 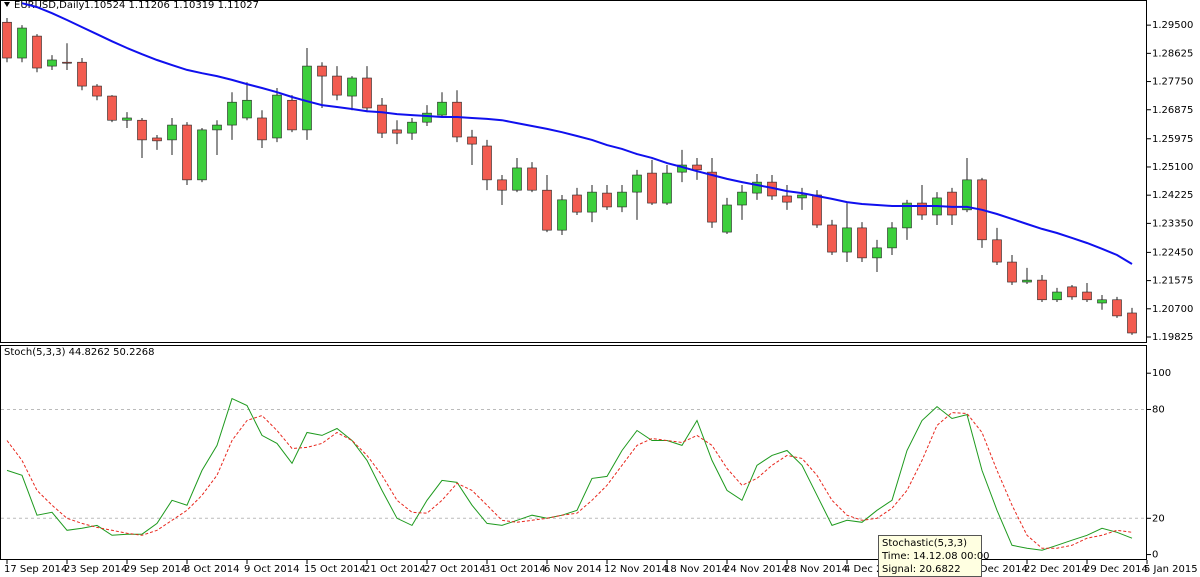 What do you see at coordinates (49, 5) in the screenshot?
I see `chart-title: EURUSD,Daily` at bounding box center [49, 5].